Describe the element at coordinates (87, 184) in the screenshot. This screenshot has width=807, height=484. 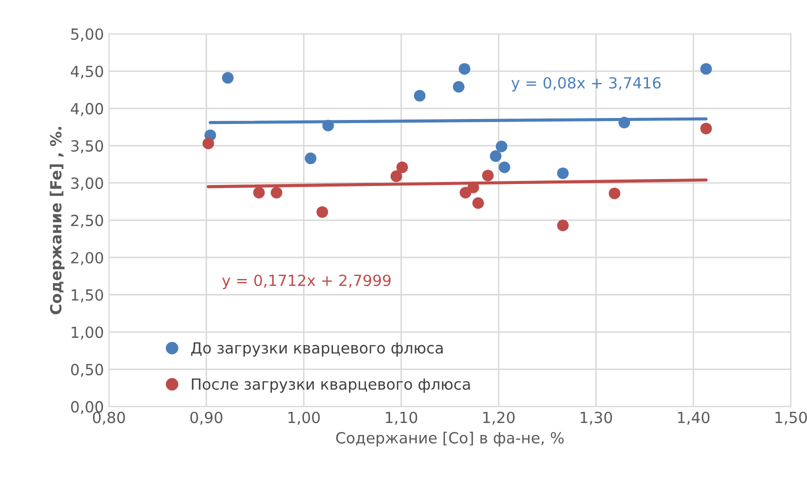
I see `y-tick-label: 3,00` at that location.